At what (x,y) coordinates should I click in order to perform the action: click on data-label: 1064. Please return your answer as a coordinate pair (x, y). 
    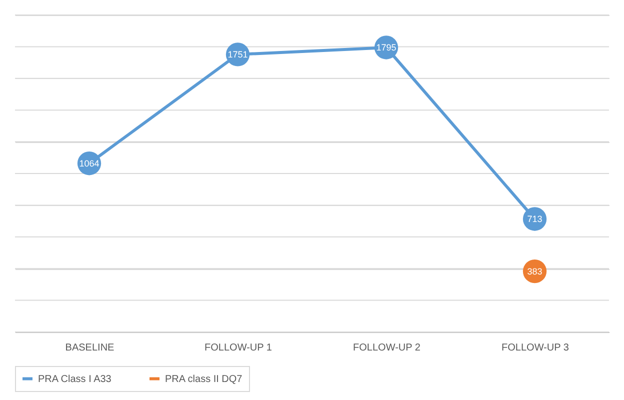
    Looking at the image, I should click on (89, 163).